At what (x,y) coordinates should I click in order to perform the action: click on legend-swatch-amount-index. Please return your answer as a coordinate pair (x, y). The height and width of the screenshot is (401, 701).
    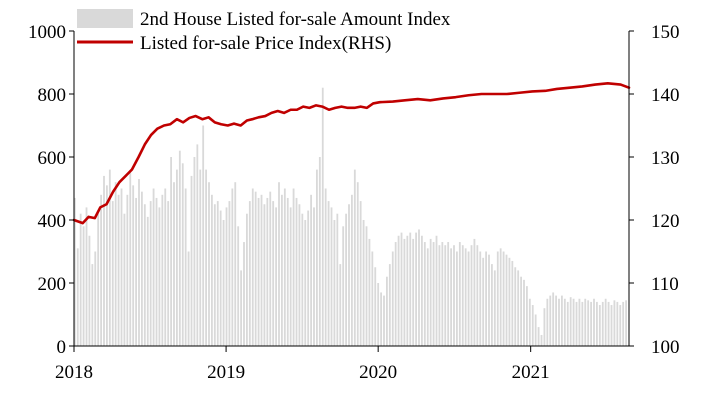
    Looking at the image, I should click on (105, 18).